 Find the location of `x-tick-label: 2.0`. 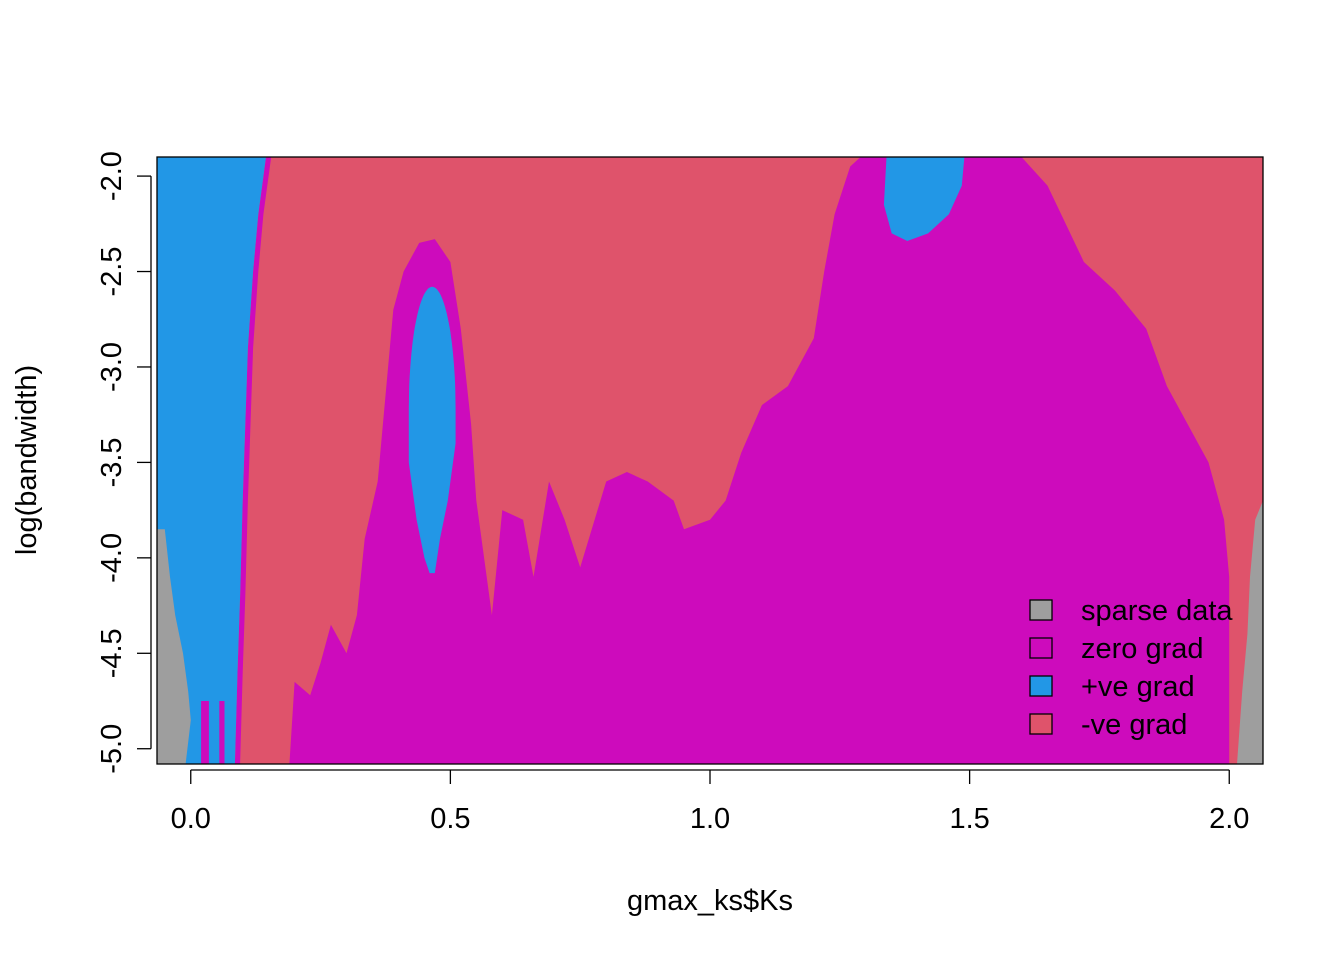

x-tick-label: 2.0 is located at coordinates (1229, 819).